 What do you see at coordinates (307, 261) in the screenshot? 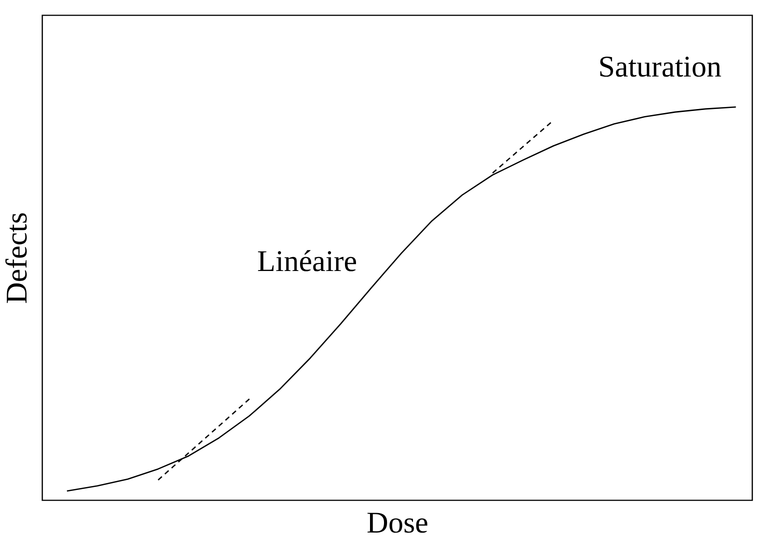
I see `annotation: Linéaire` at bounding box center [307, 261].